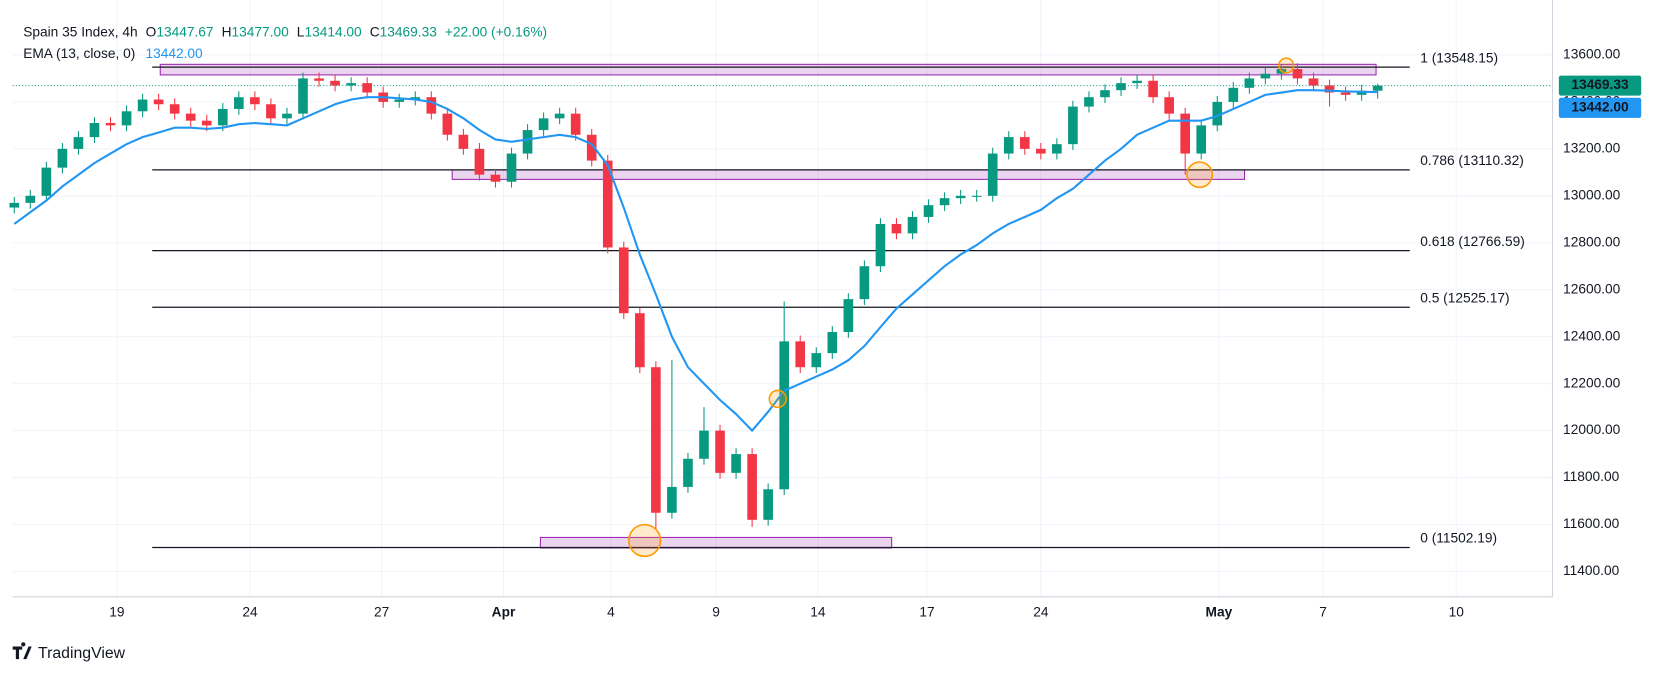 This screenshot has width=1656, height=675. Describe the element at coordinates (184, 31) in the screenshot. I see `ohlc-value: 13447.67` at that location.